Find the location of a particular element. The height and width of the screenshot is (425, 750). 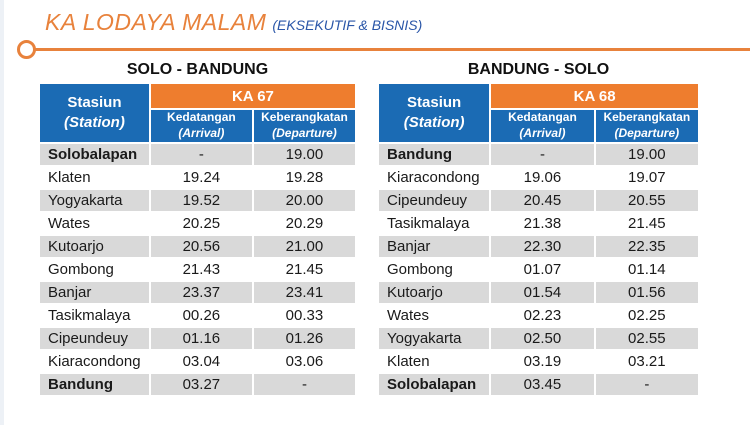

table-row: Wates 02.23 02.25 is located at coordinates (538, 315).